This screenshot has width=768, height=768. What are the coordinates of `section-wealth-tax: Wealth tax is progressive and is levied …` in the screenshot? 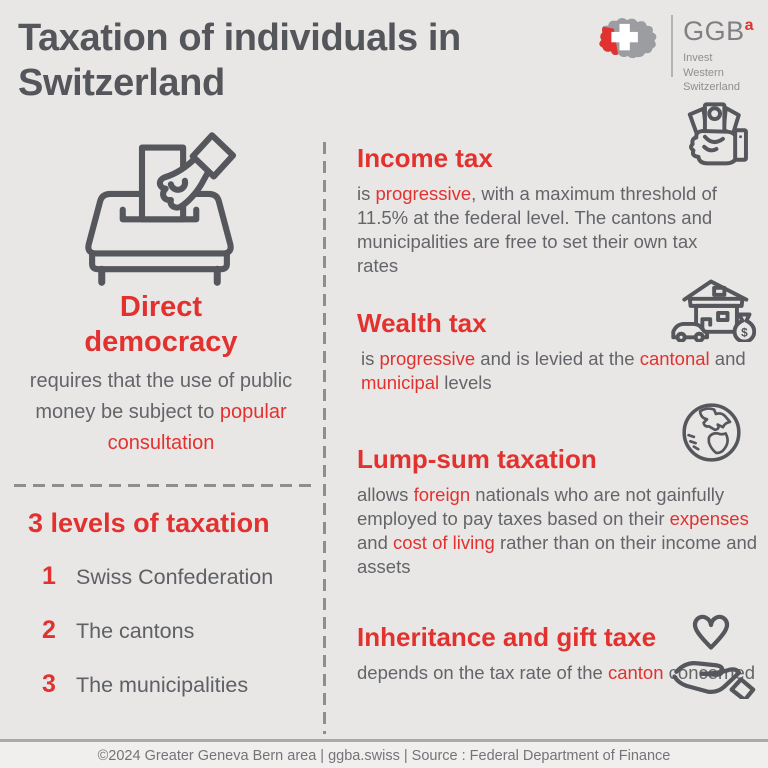 It's located at (559, 351).